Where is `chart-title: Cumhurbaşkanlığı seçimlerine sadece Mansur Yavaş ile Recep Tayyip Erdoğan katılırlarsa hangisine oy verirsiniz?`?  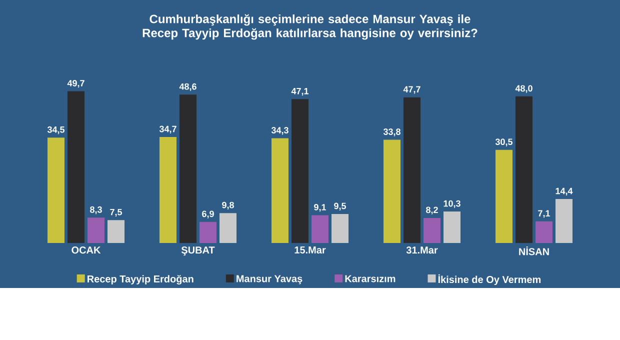 chart-title: Cumhurbaşkanlığı seçimlerine sadece Mansur Yavaş ile Recep Tayyip Erdoğan katılırlarsa hangisine oy verirsiniz? is located at coordinates (310, 27).